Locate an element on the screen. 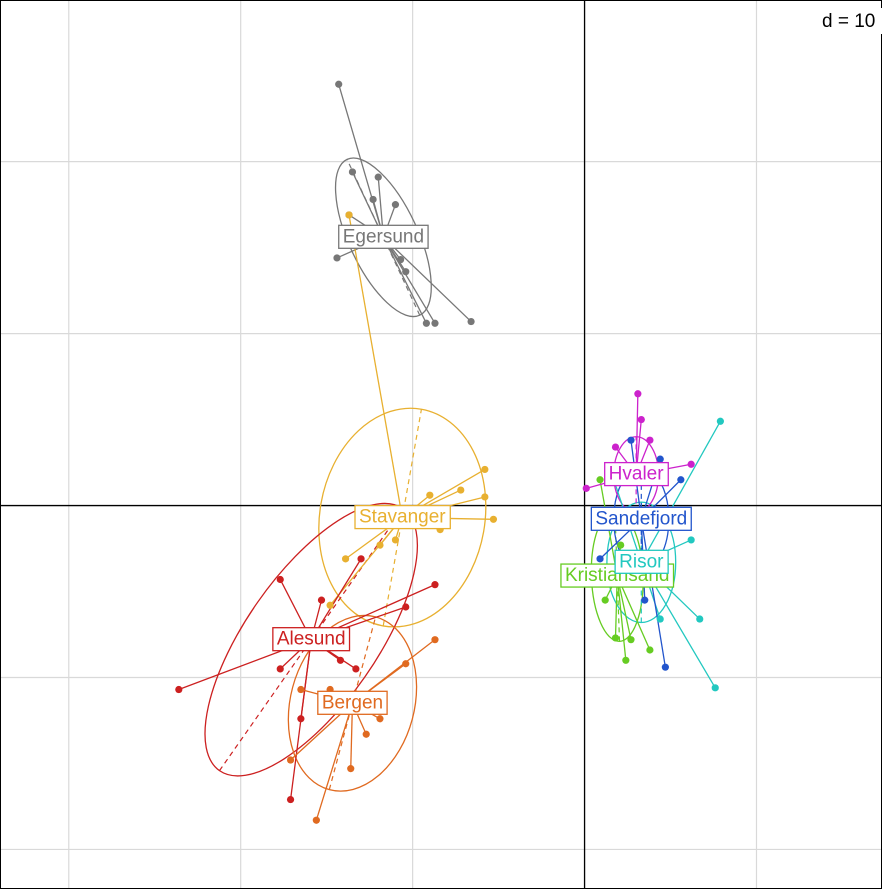 The width and height of the screenshot is (882, 889). scale-background is located at coordinates (849, 21).